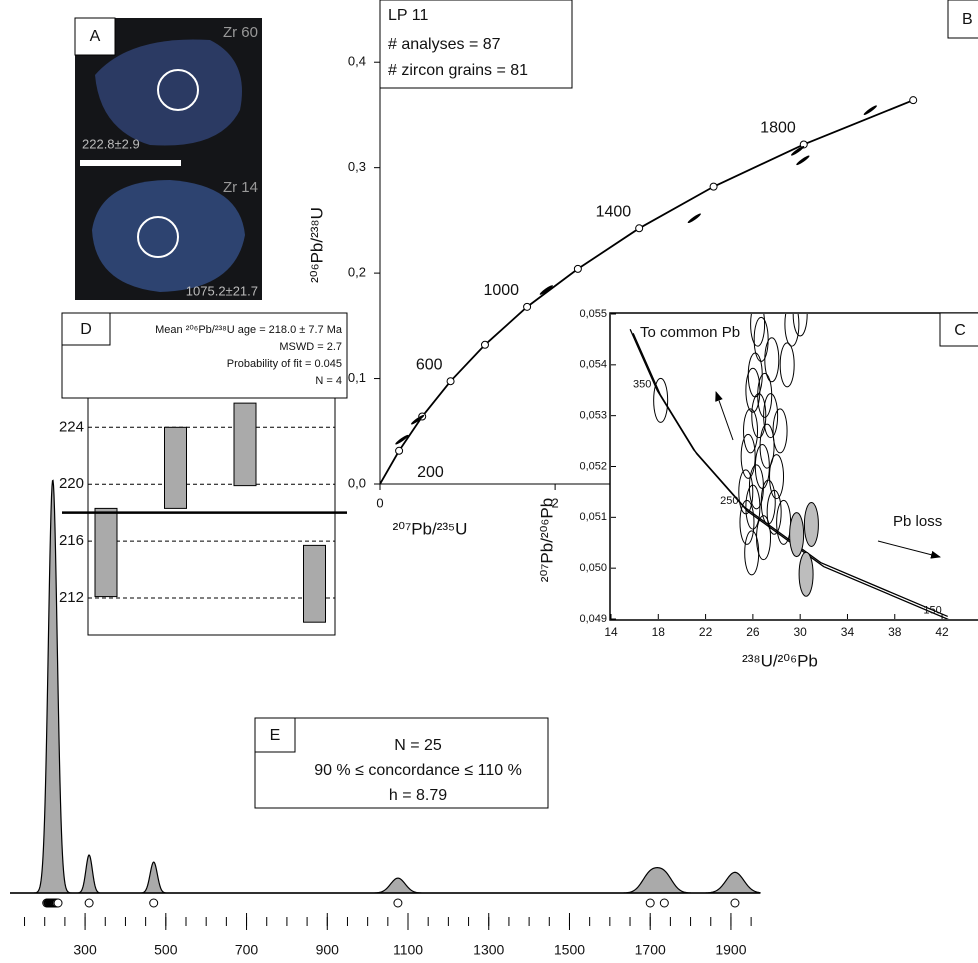 Image resolution: width=978 pixels, height=963 pixels. What do you see at coordinates (71, 597) in the screenshot?
I see `y-tick-label: 212` at bounding box center [71, 597].